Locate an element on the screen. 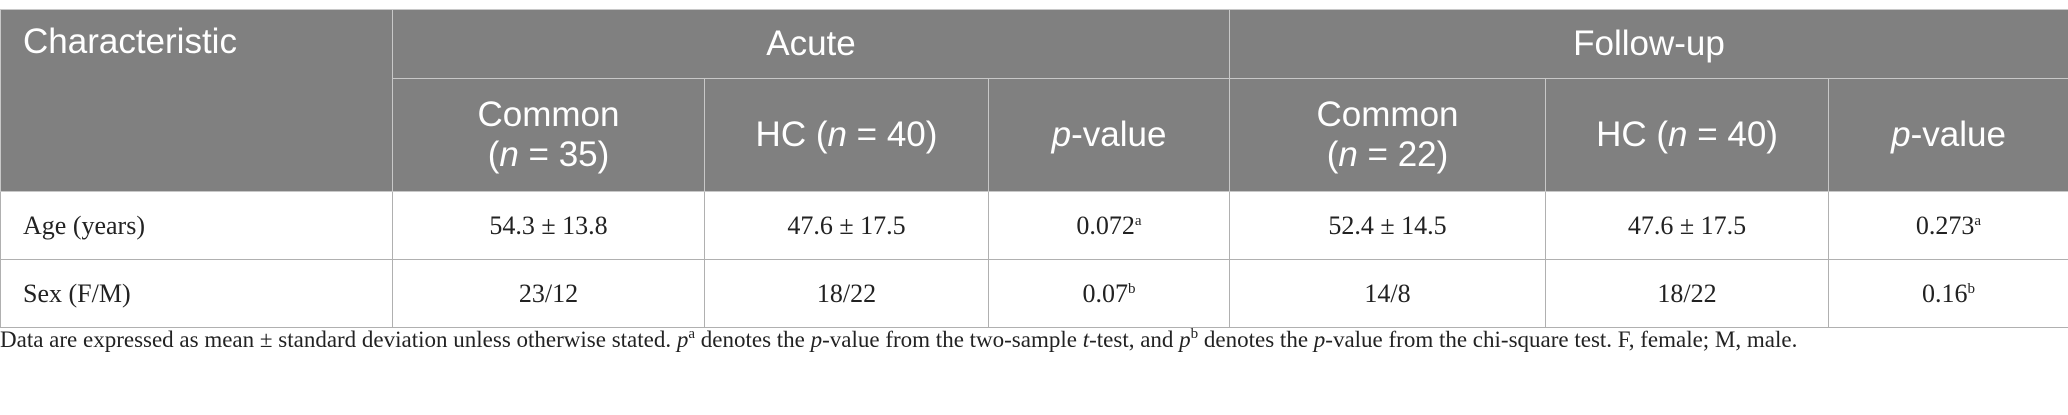  text-run: = 35) is located at coordinates (564, 154).